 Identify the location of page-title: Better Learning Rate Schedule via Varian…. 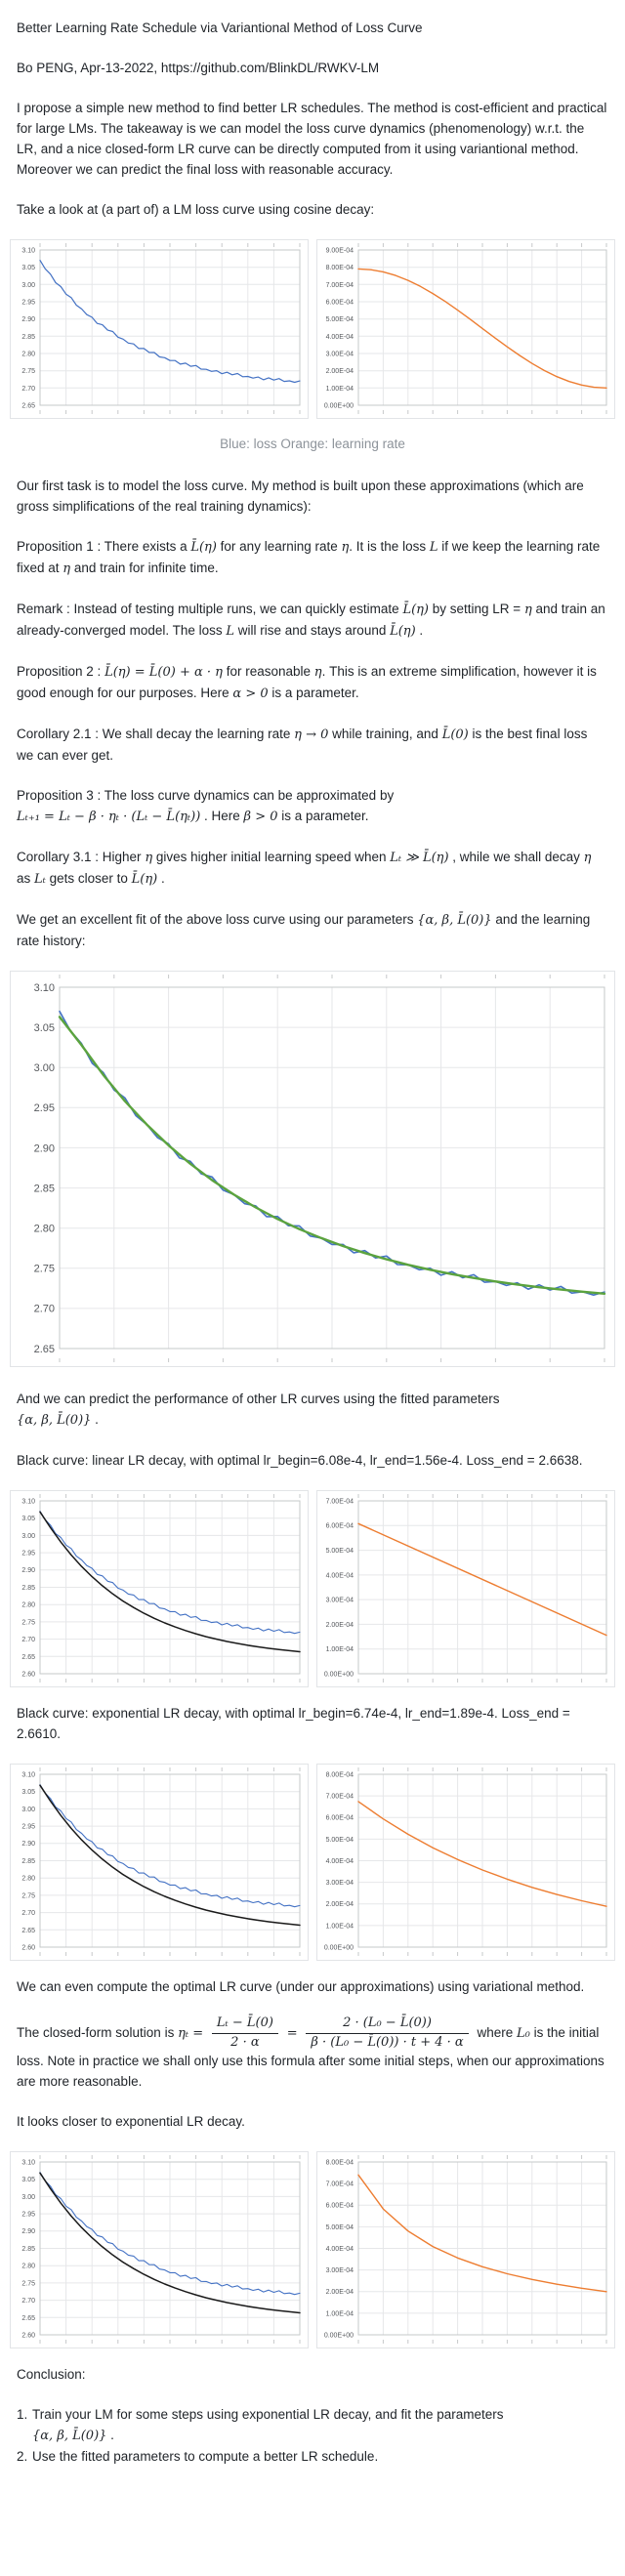
(220, 28).